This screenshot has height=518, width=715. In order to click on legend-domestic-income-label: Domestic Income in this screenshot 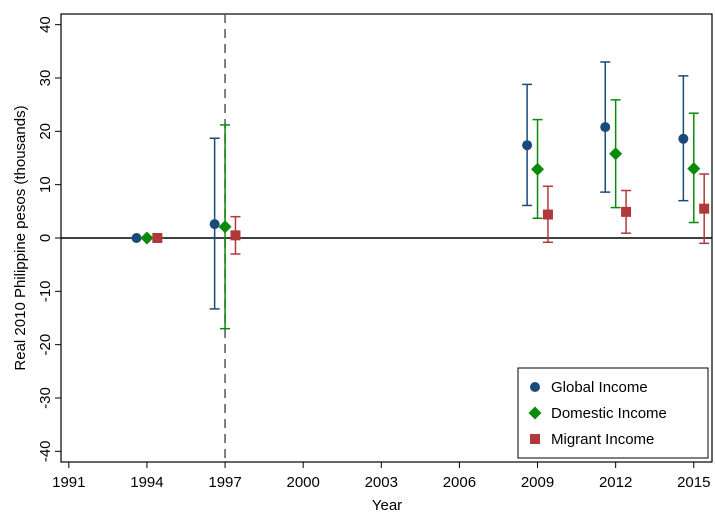, I will do `click(609, 413)`.